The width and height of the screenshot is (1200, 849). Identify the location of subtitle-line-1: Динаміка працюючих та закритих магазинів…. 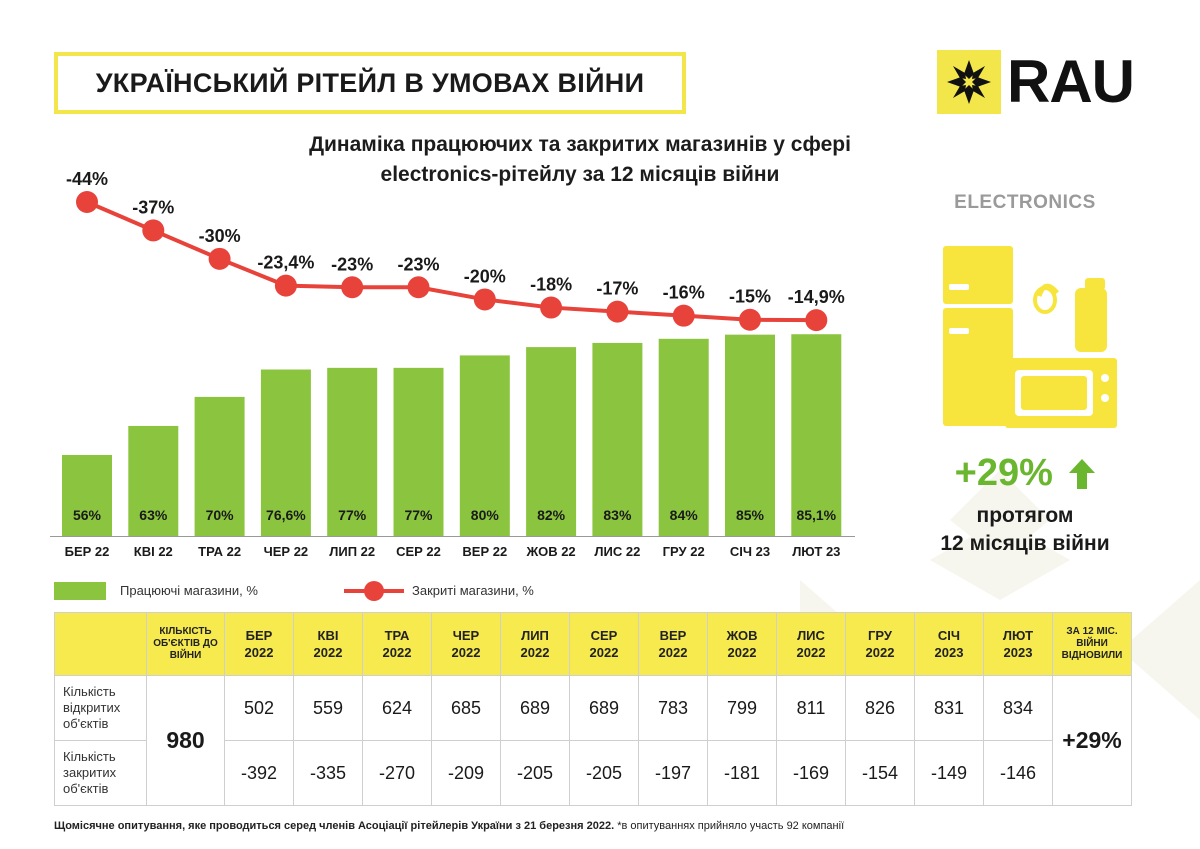
(580, 144).